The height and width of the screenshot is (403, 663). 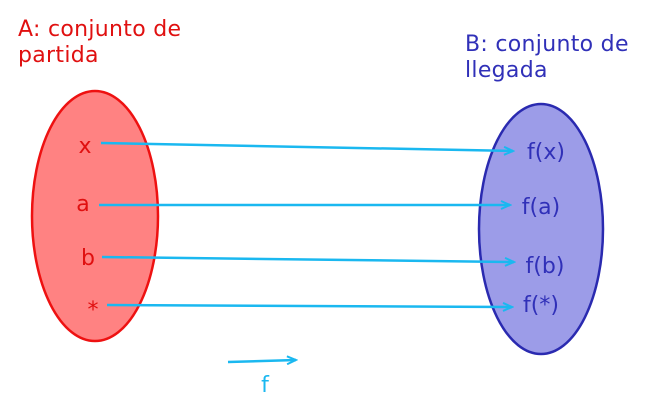 I want to click on set-a-element-a: a, so click(x=82, y=204).